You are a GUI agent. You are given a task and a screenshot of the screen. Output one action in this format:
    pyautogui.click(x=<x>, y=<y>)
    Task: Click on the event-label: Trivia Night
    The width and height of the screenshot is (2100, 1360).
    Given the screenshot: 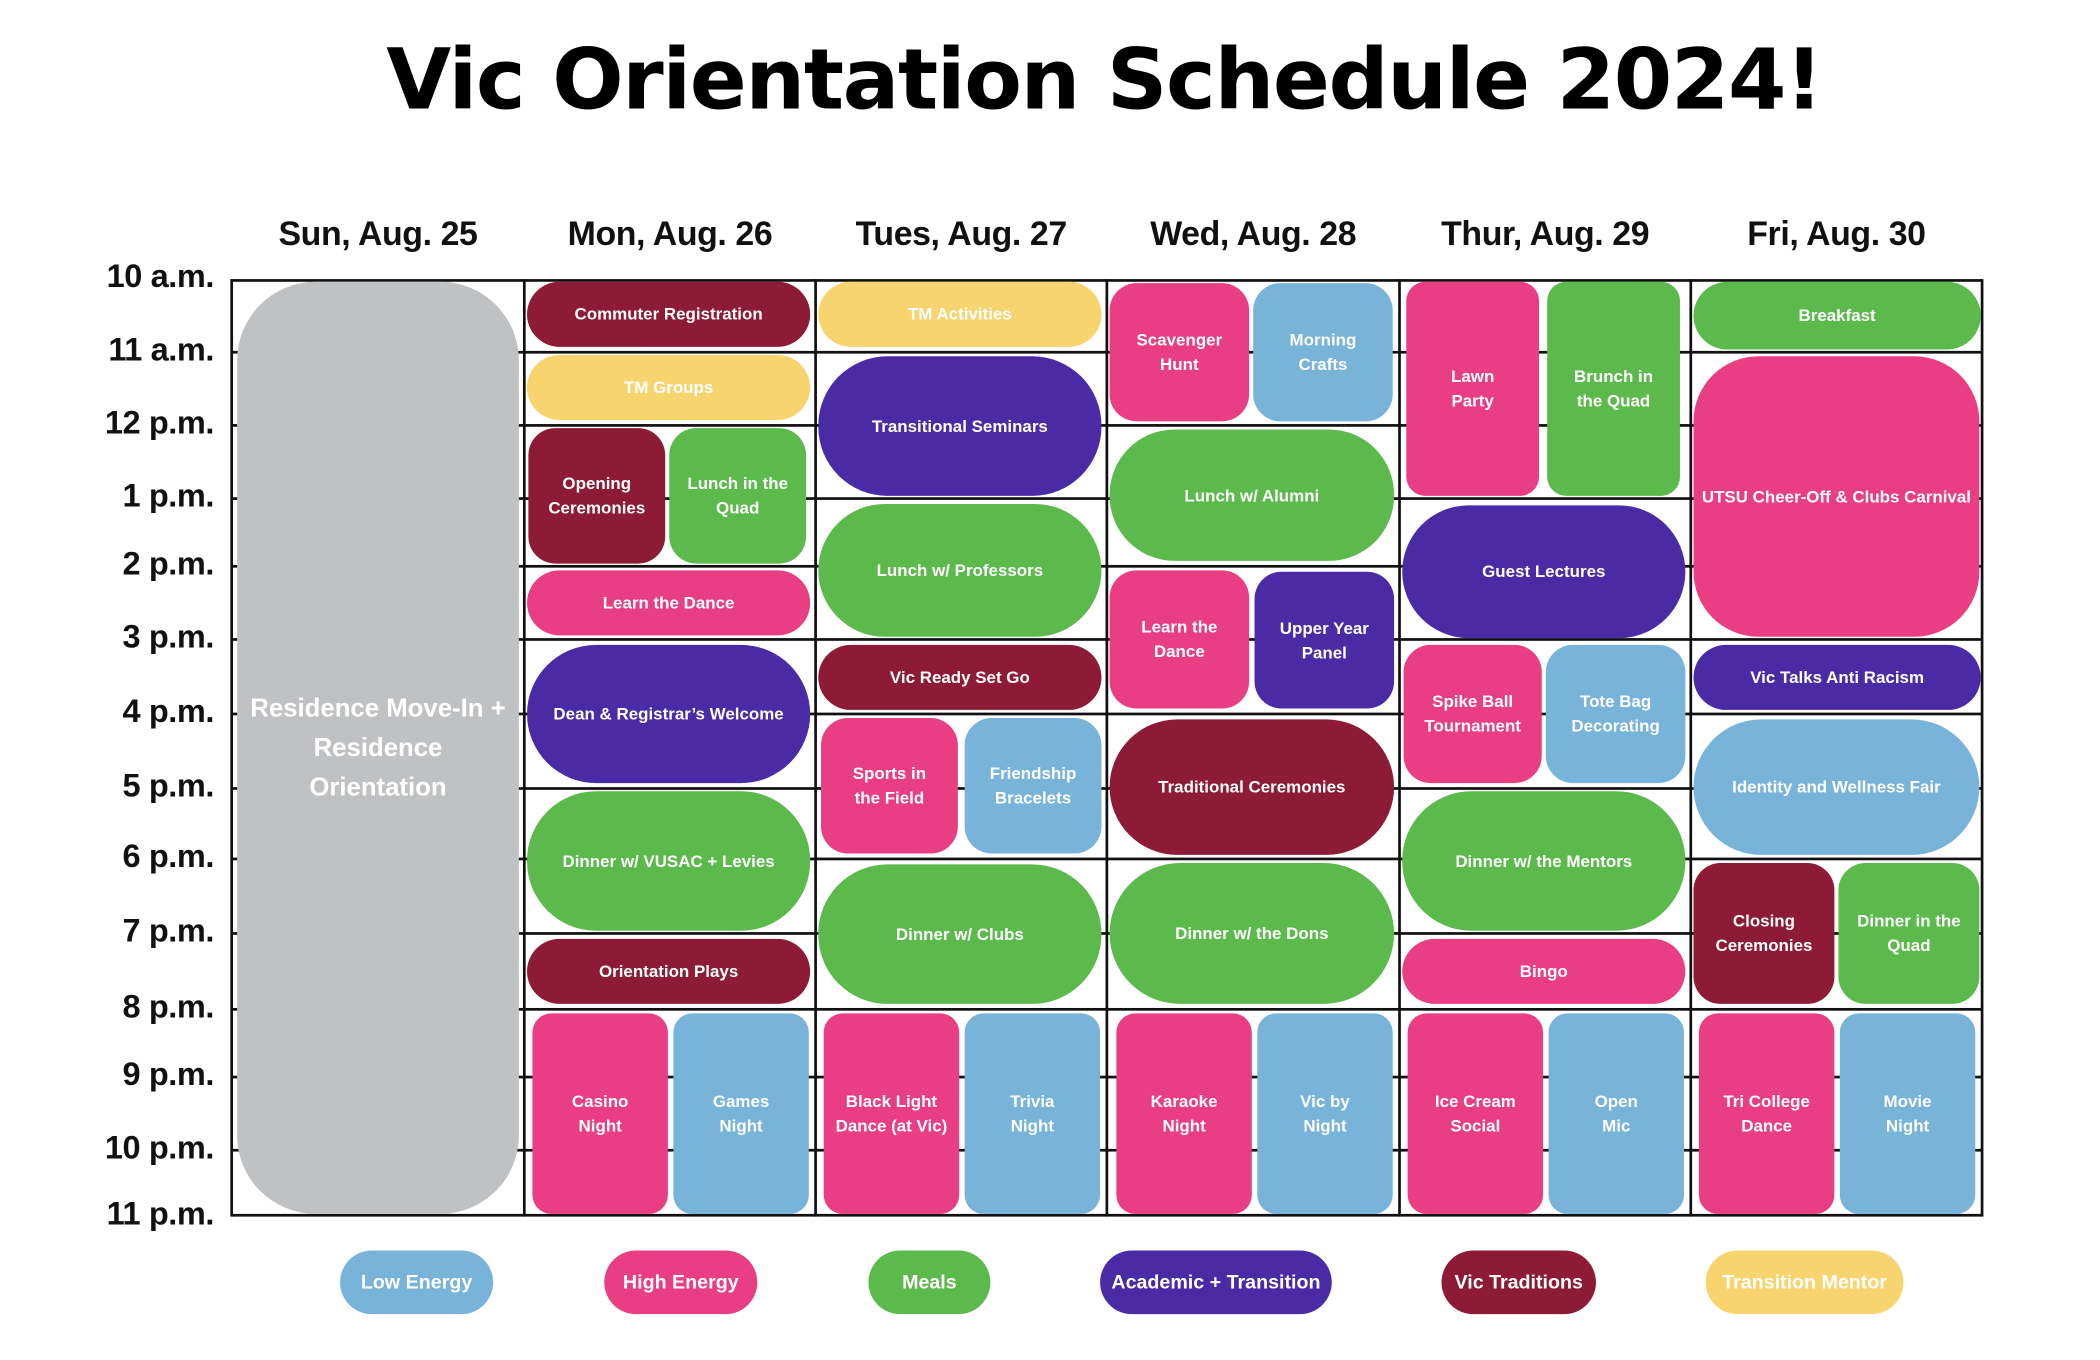 What is the action you would take?
    pyautogui.click(x=1032, y=1113)
    